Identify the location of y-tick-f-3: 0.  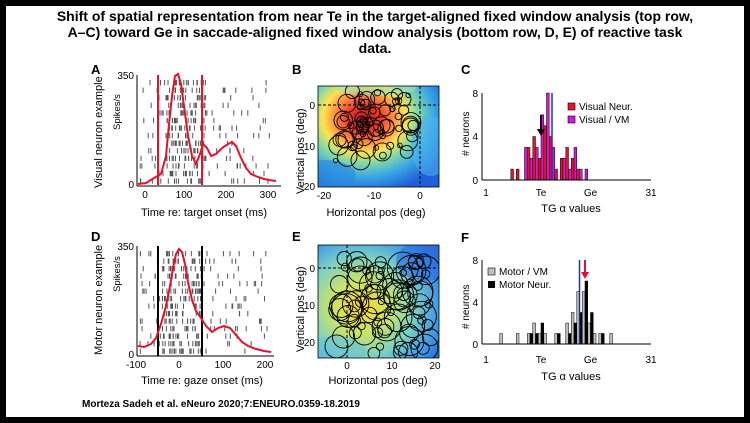
(475, 345).